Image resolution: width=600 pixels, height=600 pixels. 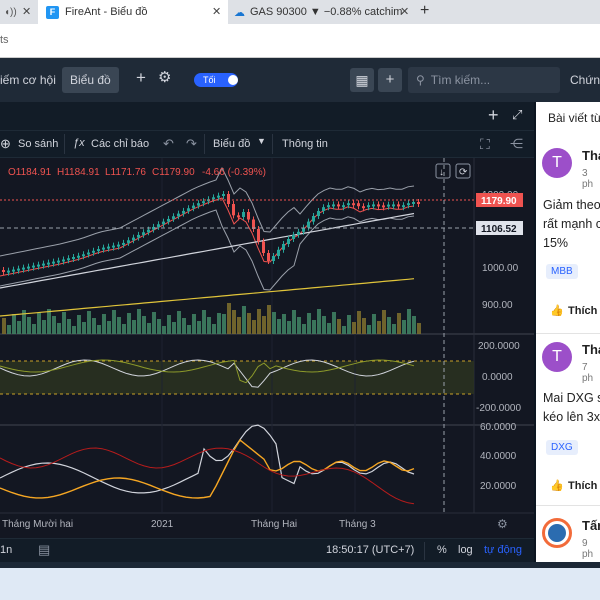 I want to click on add-icon: +, so click(x=141, y=77).